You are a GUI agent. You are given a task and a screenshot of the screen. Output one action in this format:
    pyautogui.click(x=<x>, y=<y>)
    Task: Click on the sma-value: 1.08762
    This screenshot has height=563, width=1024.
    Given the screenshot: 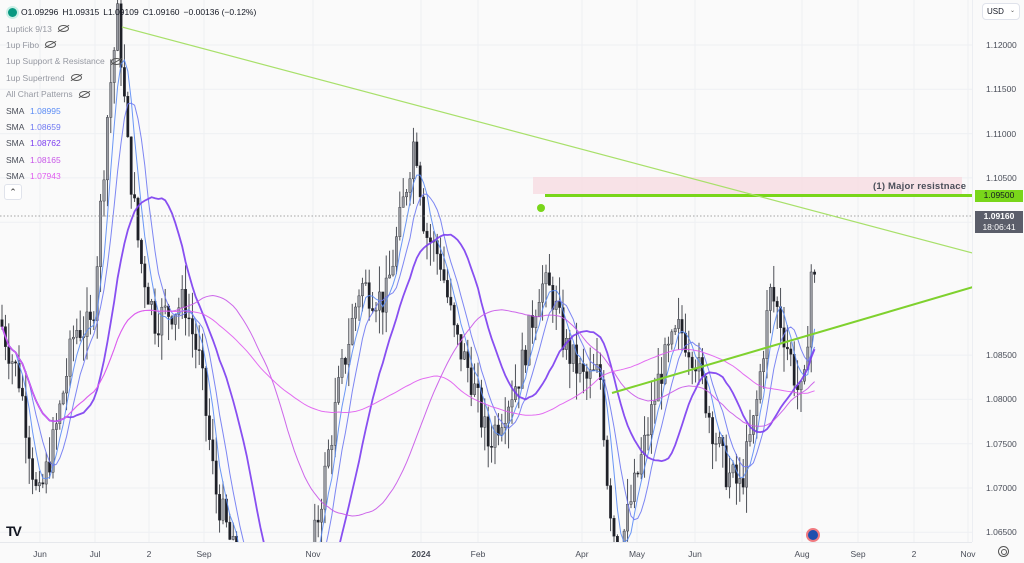 What is the action you would take?
    pyautogui.click(x=45, y=143)
    